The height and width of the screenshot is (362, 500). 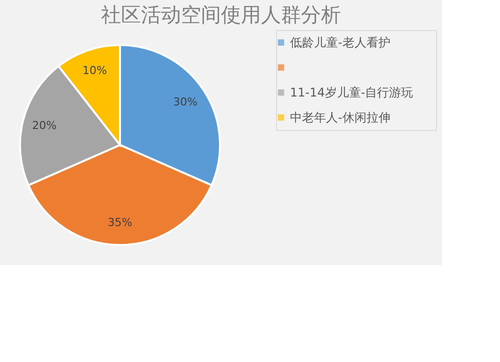 What do you see at coordinates (120, 222) in the screenshot?
I see `data-label: 35%` at bounding box center [120, 222].